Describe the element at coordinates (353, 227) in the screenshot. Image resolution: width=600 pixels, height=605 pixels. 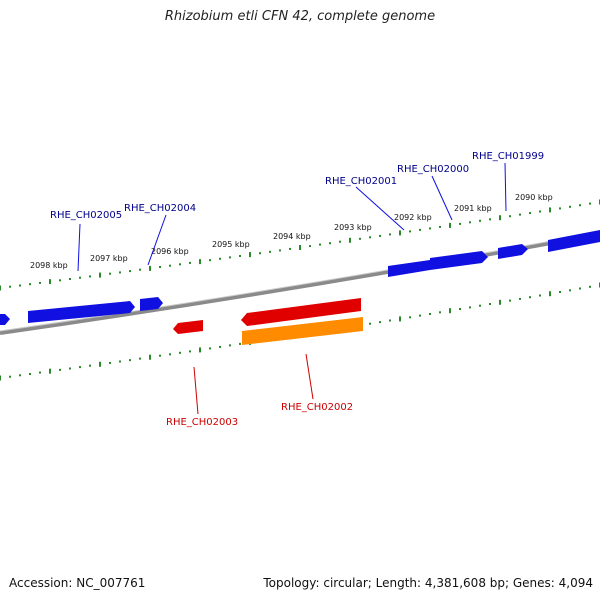
I see `scale-label: 2093 kbp` at that location.